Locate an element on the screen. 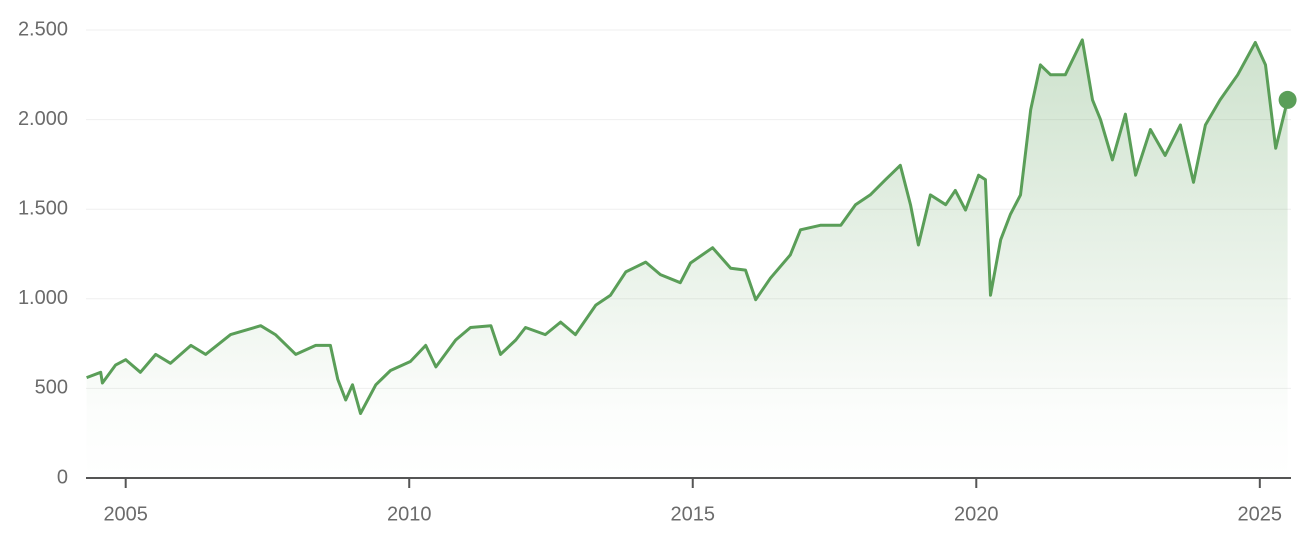 The image size is (1306, 546). y-tick-label: 0 is located at coordinates (62, 477).